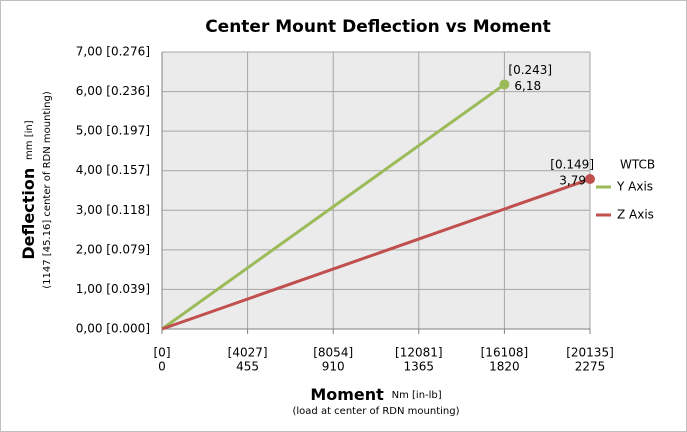 The image size is (687, 432). I want to click on y-tick-label: 5,00 [0.197], so click(113, 131).